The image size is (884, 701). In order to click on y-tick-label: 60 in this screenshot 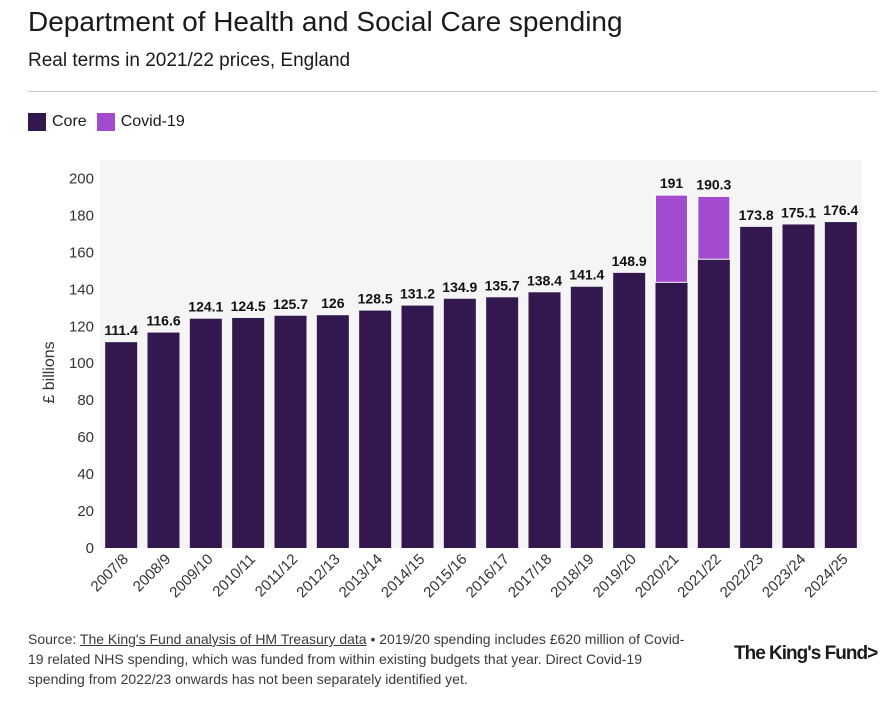, I will do `click(85, 437)`.